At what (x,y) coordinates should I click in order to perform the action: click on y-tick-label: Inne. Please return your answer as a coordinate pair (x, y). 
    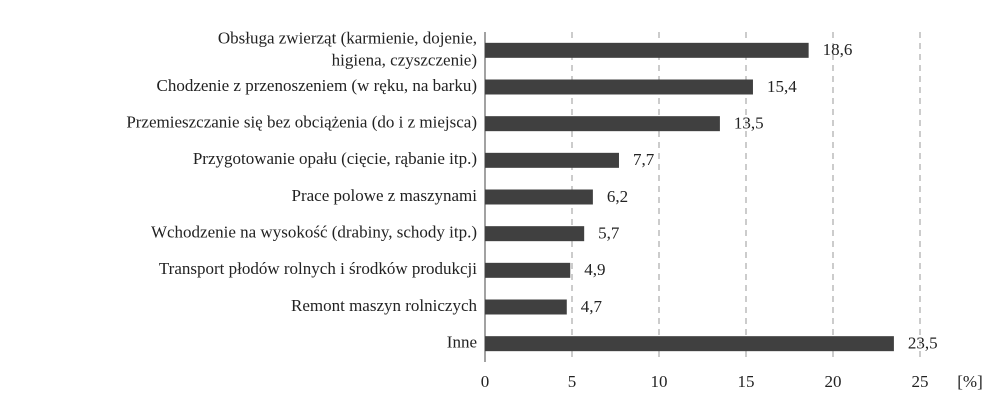
    Looking at the image, I should click on (462, 342).